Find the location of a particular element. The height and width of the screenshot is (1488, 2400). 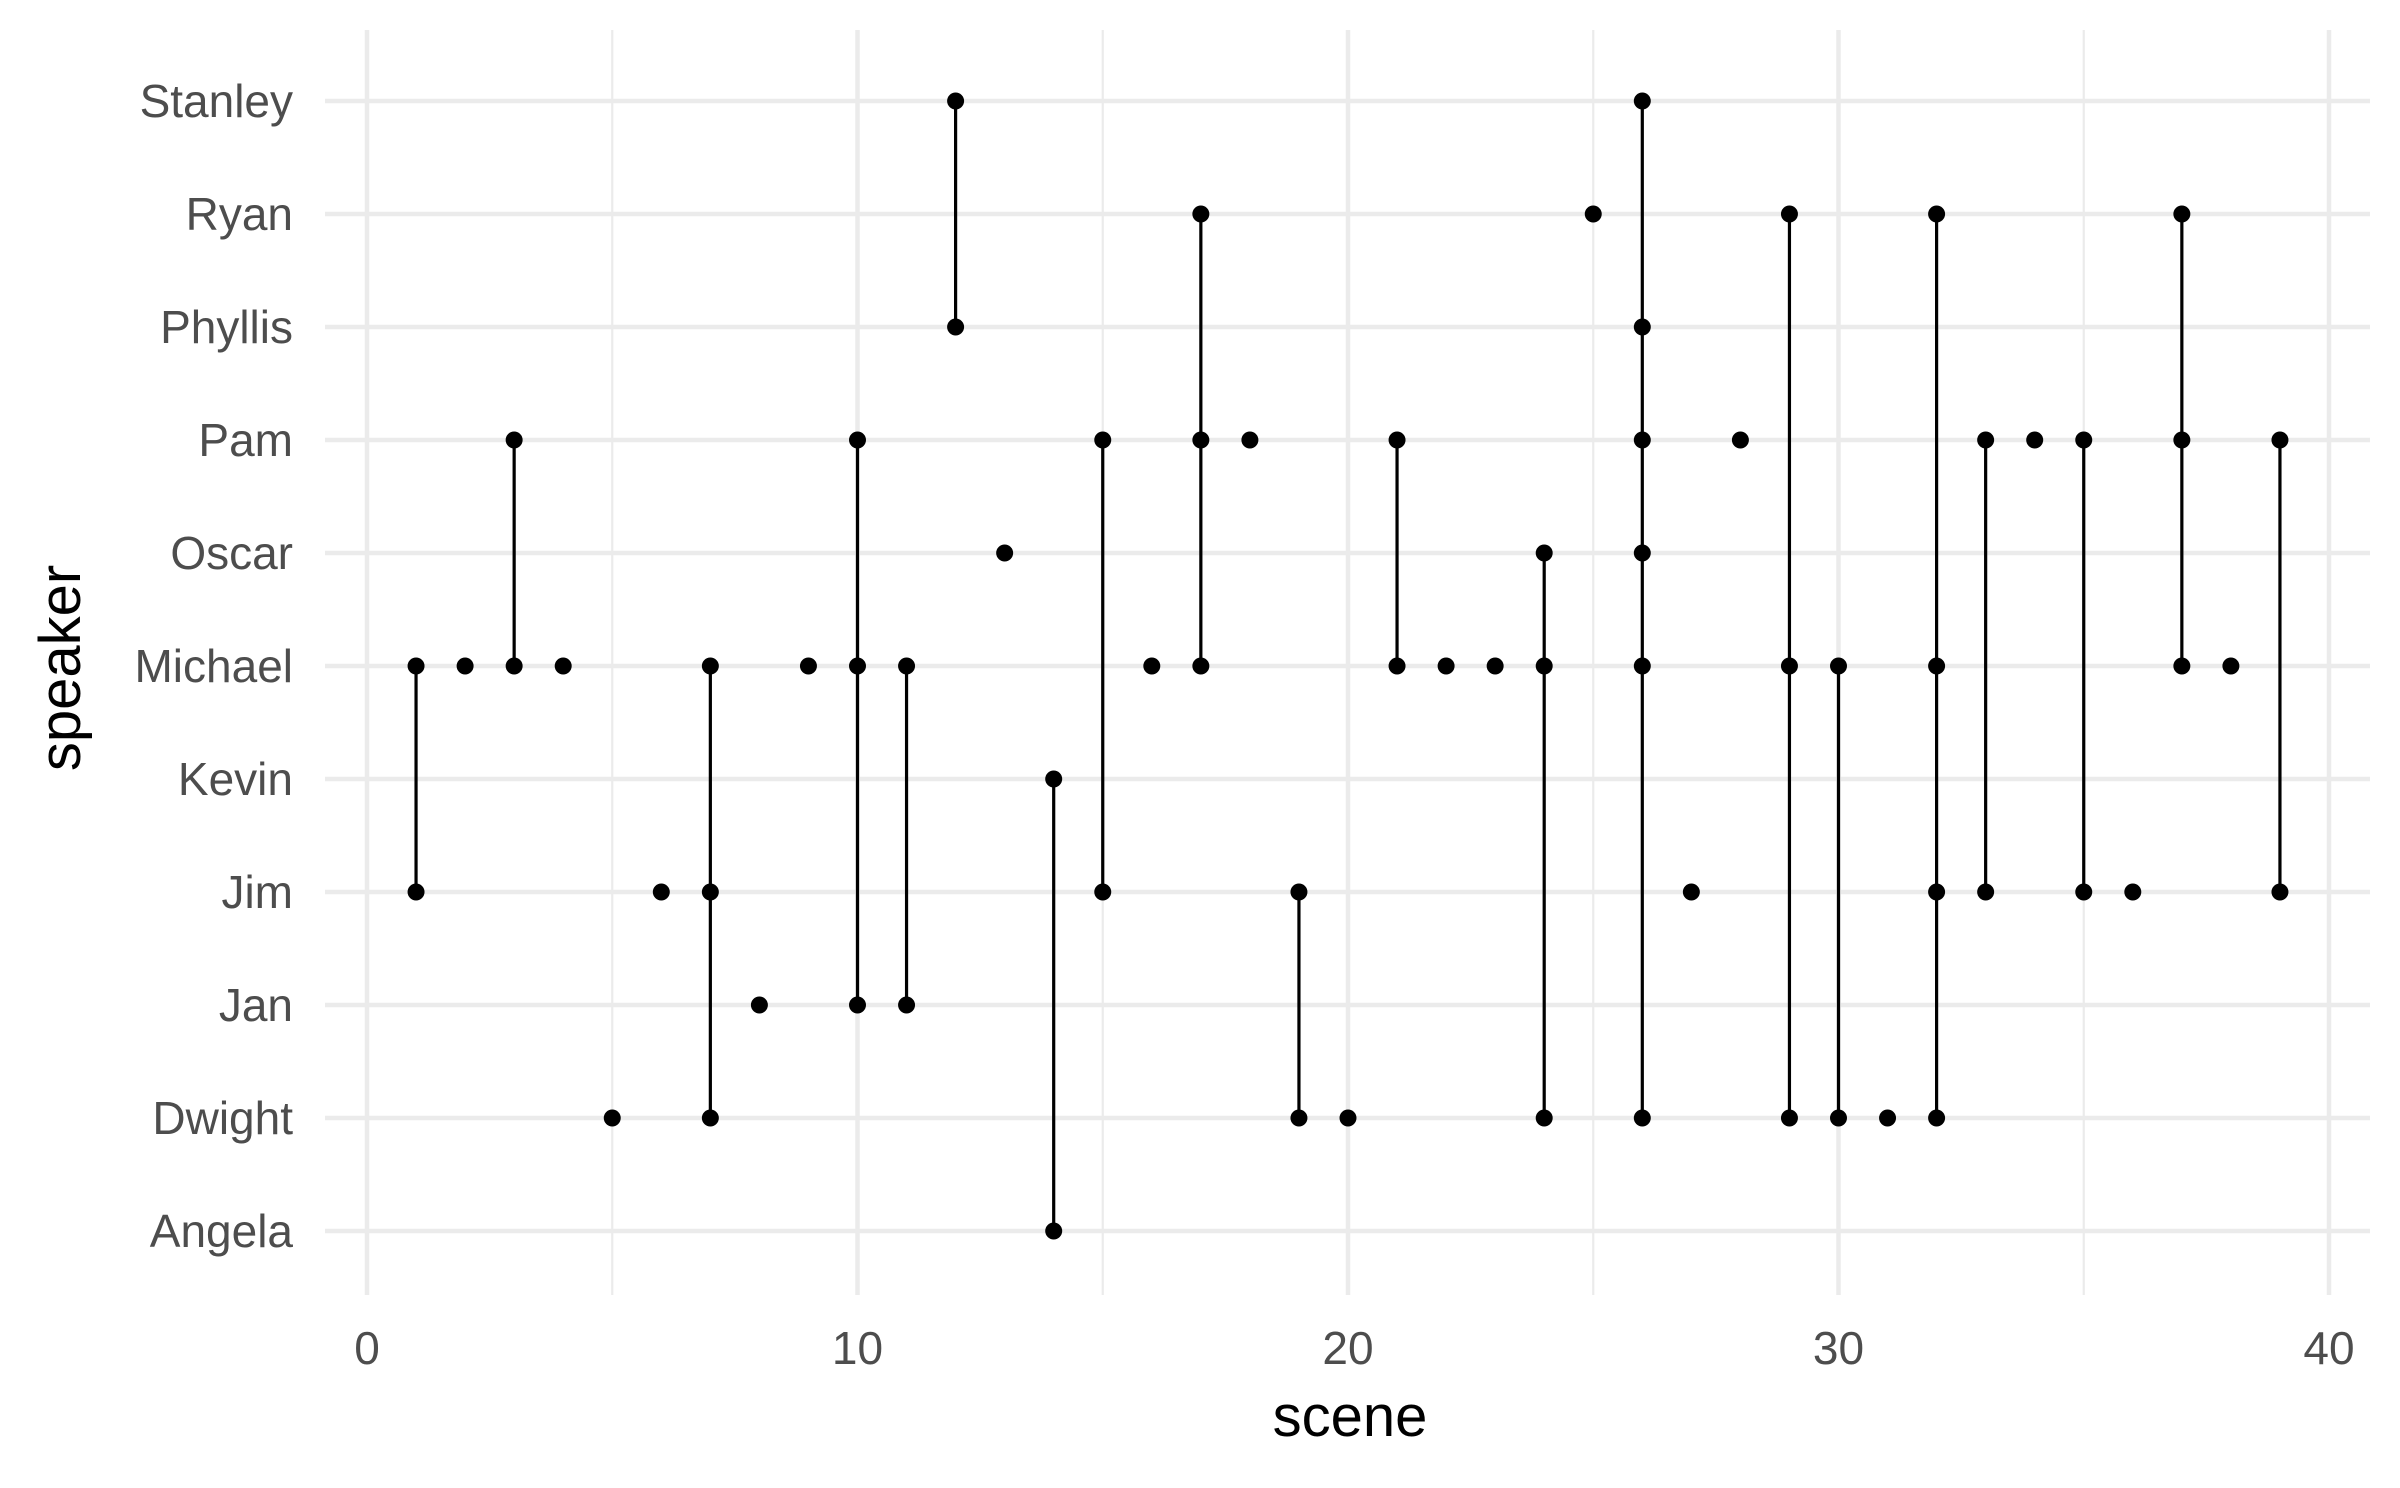

x-tick-label: 20 is located at coordinates (1347, 1348).